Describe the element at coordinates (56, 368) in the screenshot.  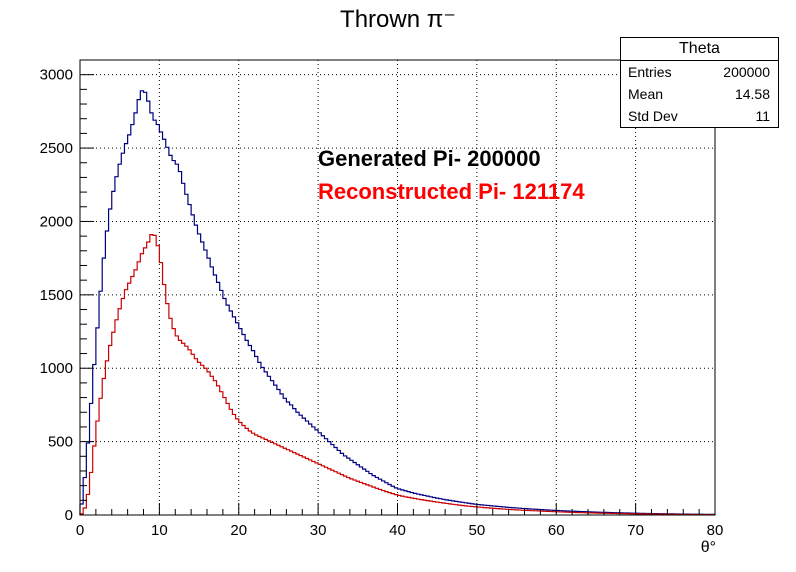
I see `y-tick-label: 1000` at that location.